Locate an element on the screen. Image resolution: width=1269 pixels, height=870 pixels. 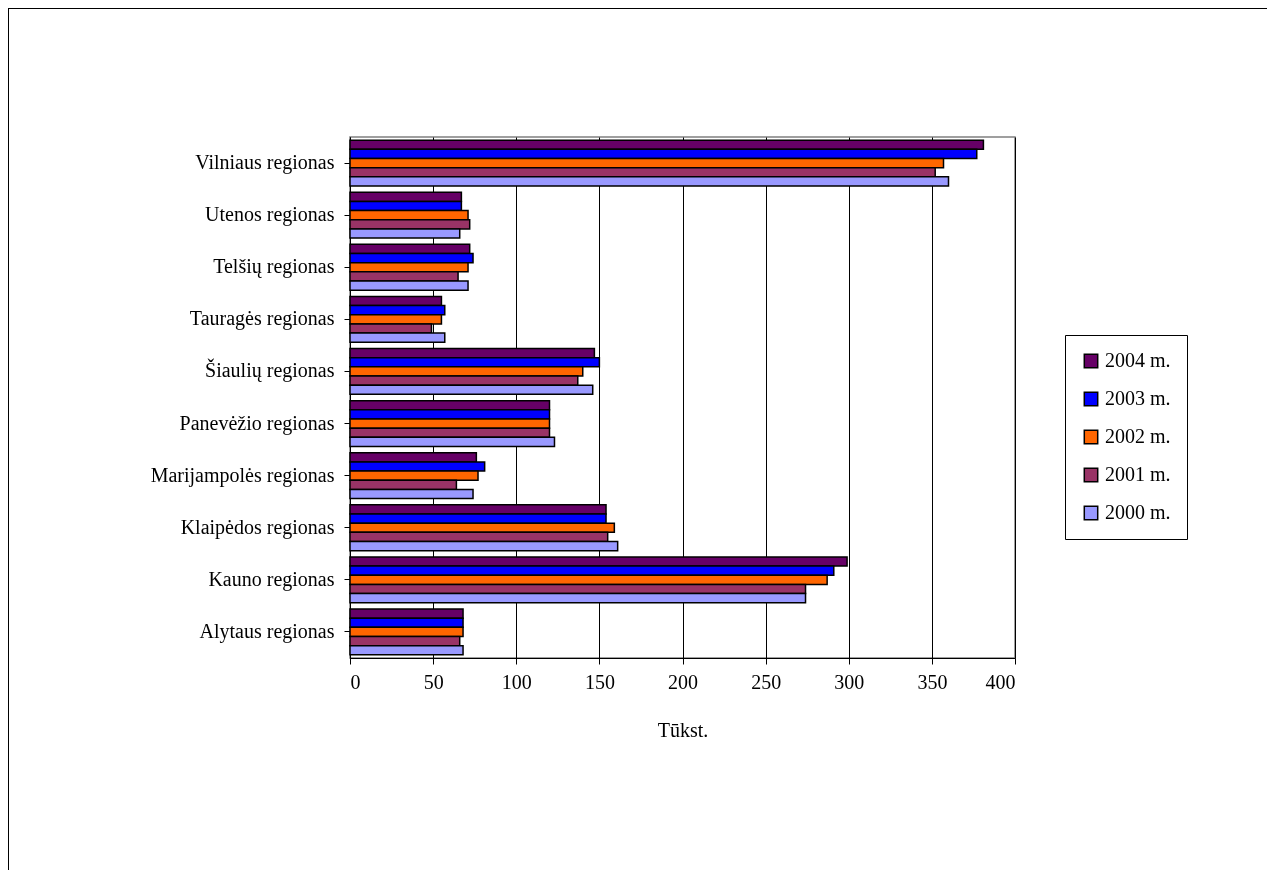
x-tick-label: 0 is located at coordinates (355, 681).